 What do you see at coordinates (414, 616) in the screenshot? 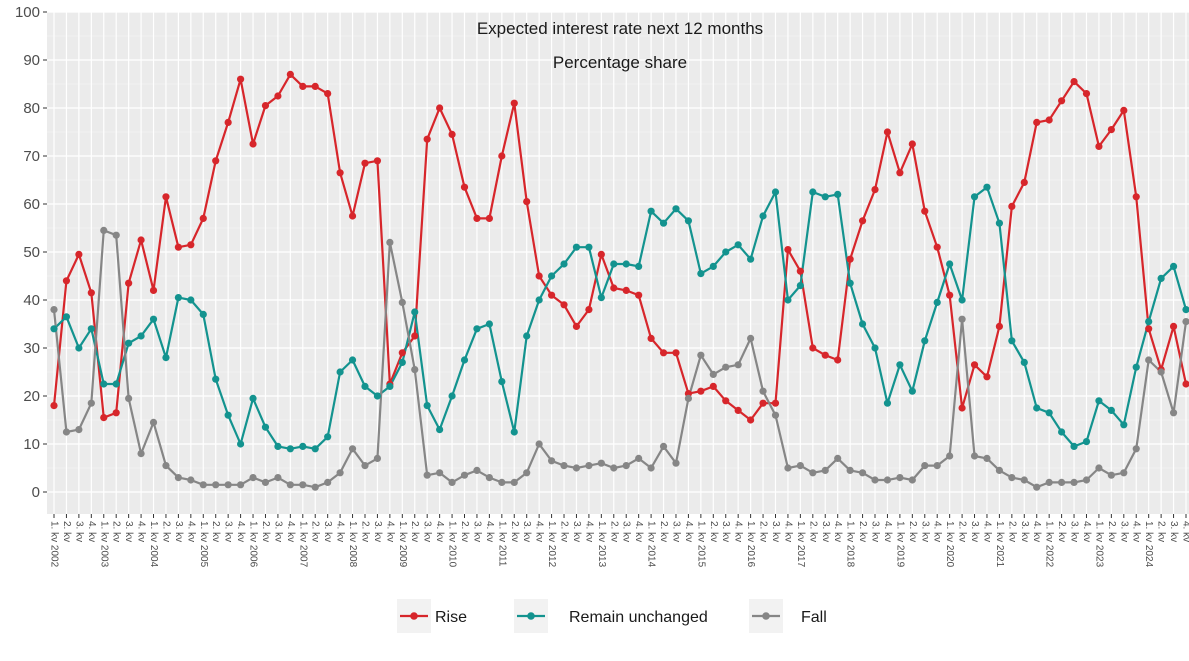
I see `legend-key-point` at bounding box center [414, 616].